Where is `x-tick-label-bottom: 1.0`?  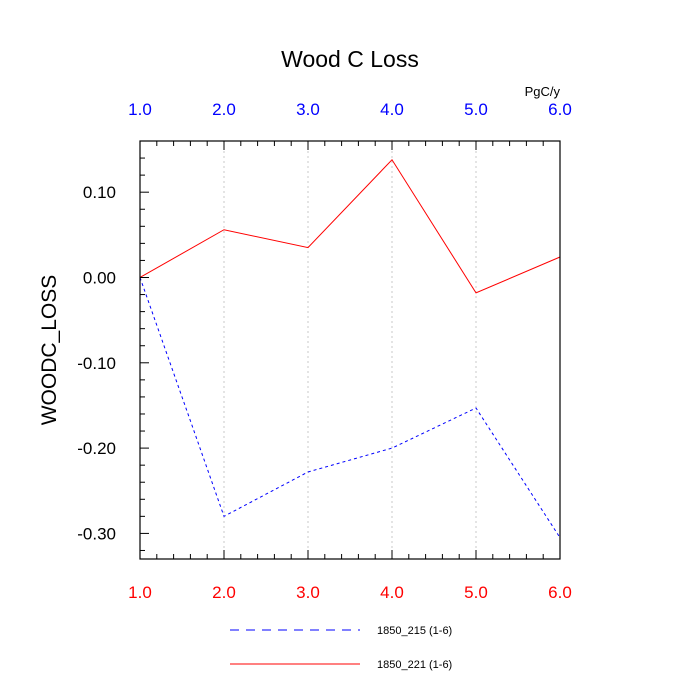 x-tick-label-bottom: 1.0 is located at coordinates (140, 592).